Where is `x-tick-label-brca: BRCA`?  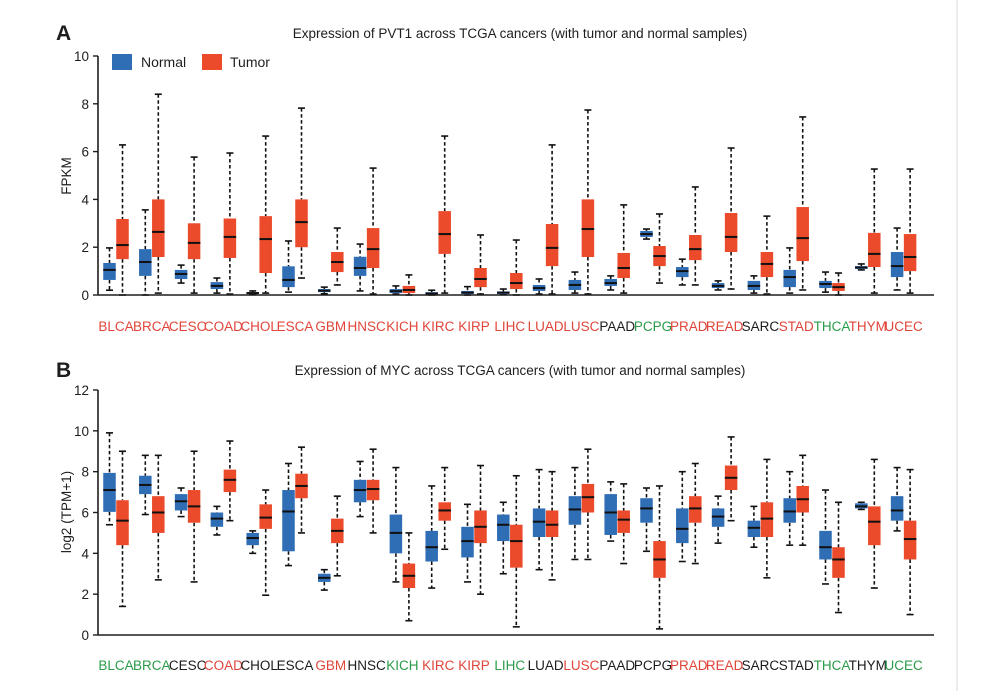
x-tick-label-brca: BRCA is located at coordinates (152, 326).